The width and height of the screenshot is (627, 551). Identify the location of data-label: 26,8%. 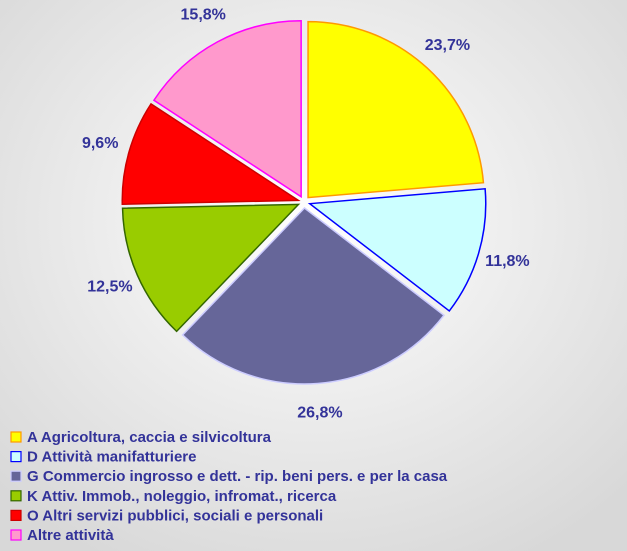
(319, 413).